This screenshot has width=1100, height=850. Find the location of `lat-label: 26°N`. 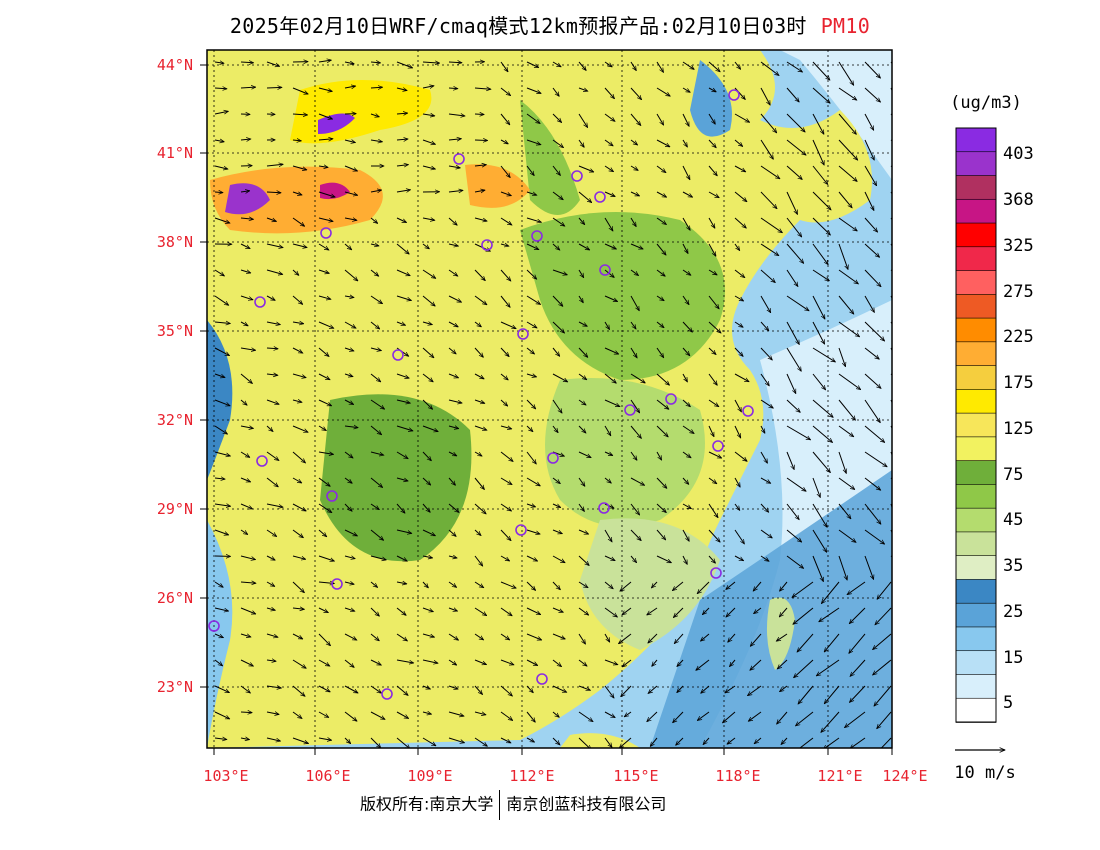

lat-label: 26°N is located at coordinates (175, 598).